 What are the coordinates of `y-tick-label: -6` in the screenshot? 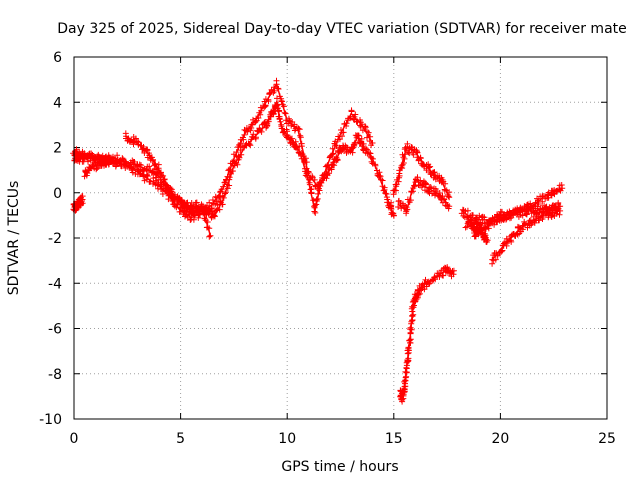 It's located at (55, 330).